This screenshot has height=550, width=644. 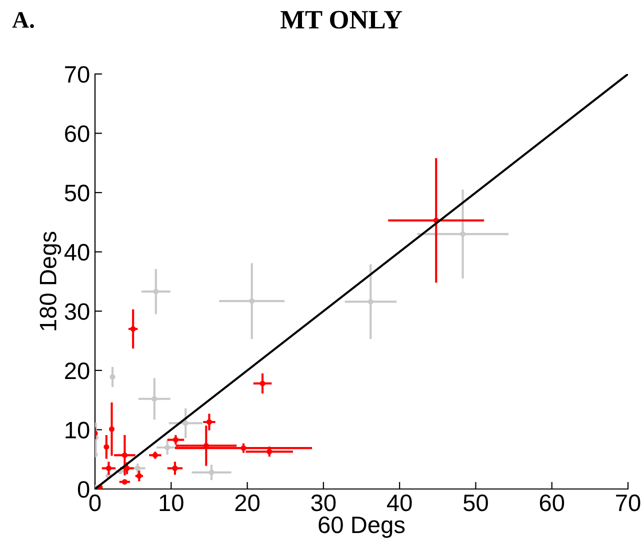 What do you see at coordinates (628, 503) in the screenshot?
I see `x-tick-label: 70` at bounding box center [628, 503].